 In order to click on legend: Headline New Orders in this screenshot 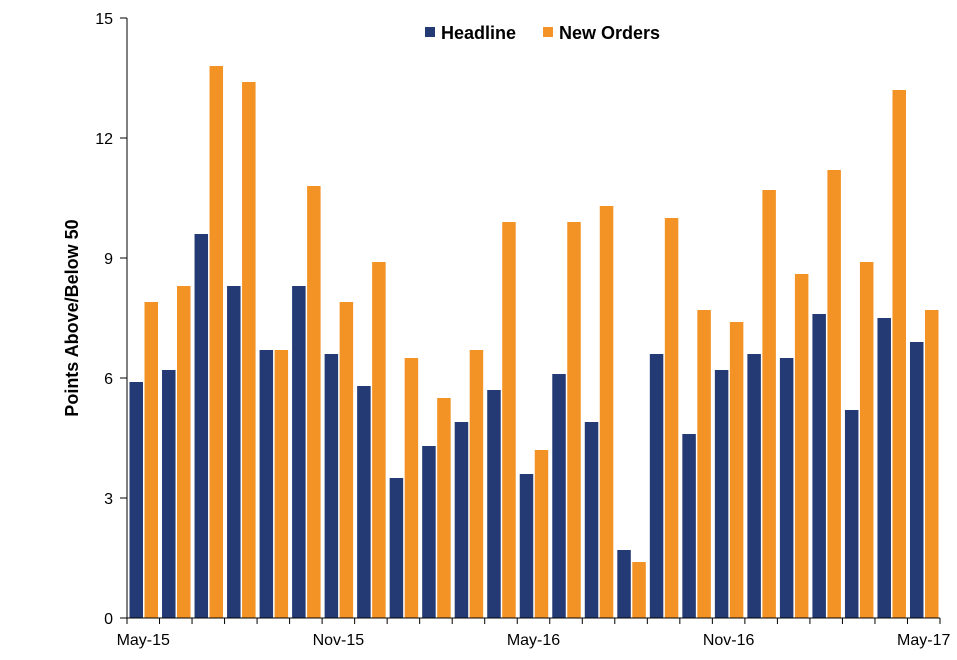, I will do `click(542, 33)`.